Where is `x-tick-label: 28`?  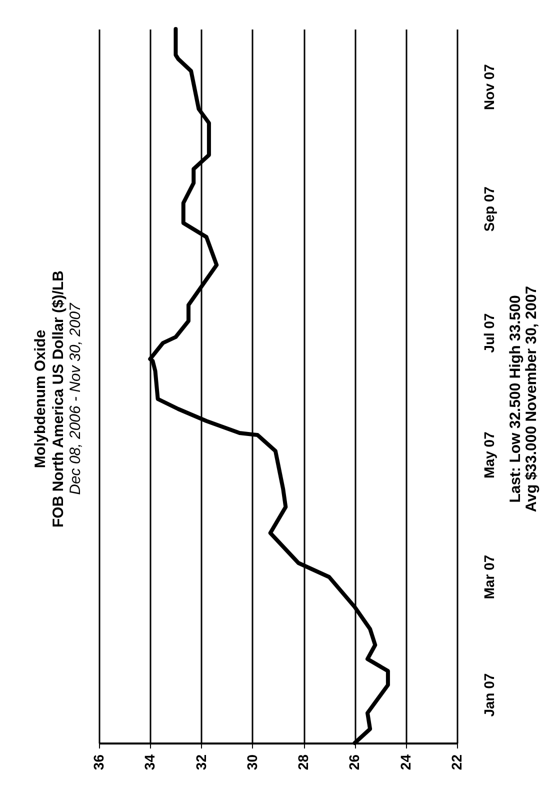 x-tick-label: 28 is located at coordinates (303, 762).